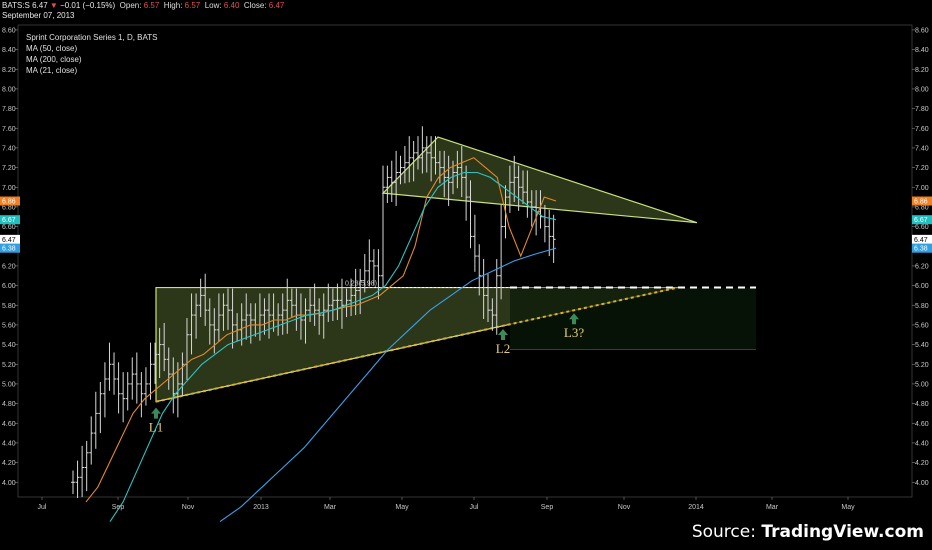 This screenshot has width=932, height=550. Describe the element at coordinates (261, 507) in the screenshot. I see `x-tick-label: 2013` at that location.